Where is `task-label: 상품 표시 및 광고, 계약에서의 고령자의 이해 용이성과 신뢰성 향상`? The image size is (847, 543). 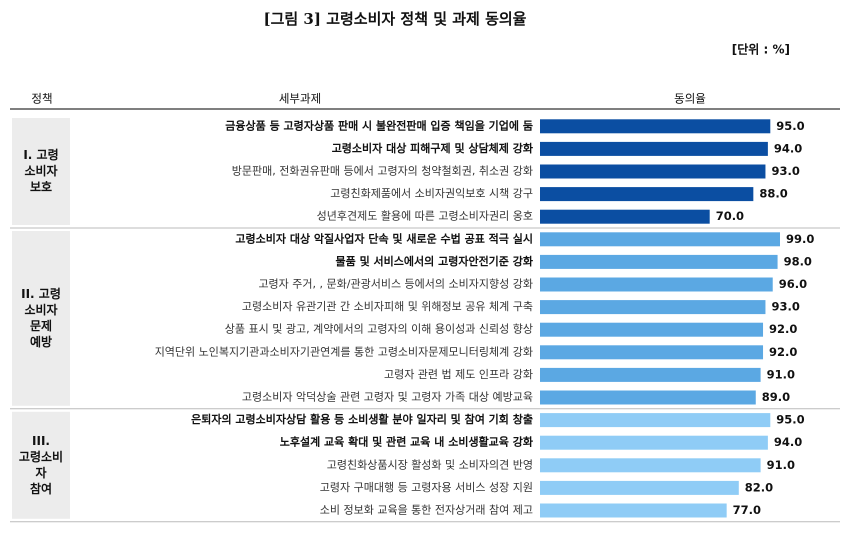 task-label: 상품 표시 및 광고, 계약에서의 고령자의 이해 용이성과 신뢰성 향상 is located at coordinates (379, 329).